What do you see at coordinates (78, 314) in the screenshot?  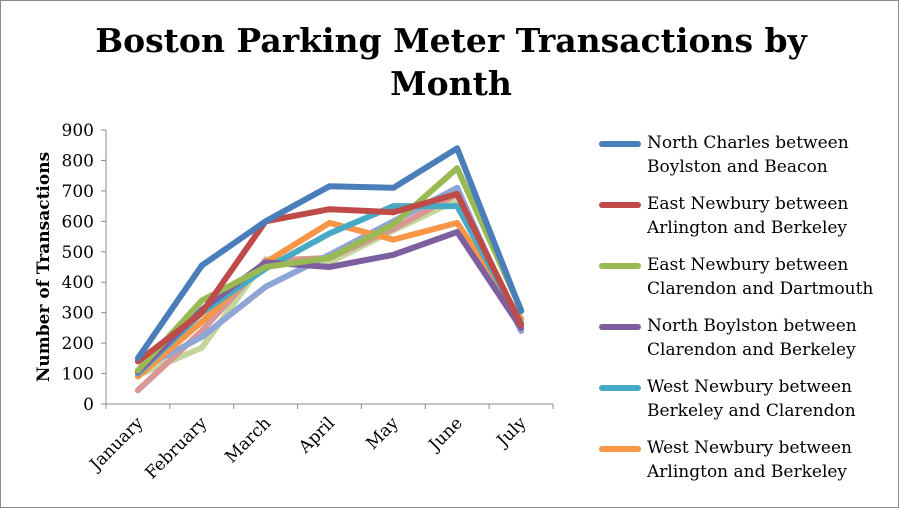 I see `y-tick-label: 300` at bounding box center [78, 314].